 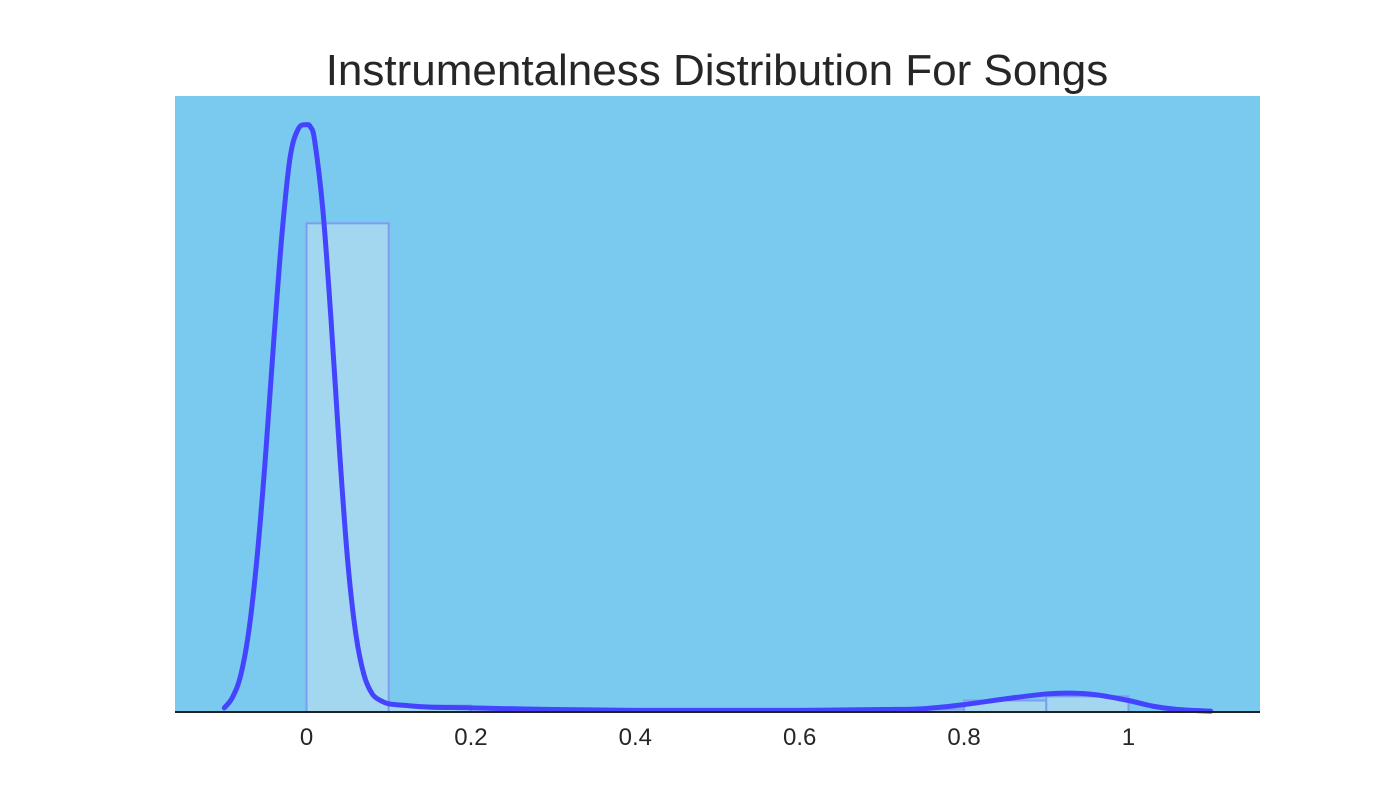 I want to click on chart-title: Instrumentalness Distribution For Songs, so click(x=717, y=70).